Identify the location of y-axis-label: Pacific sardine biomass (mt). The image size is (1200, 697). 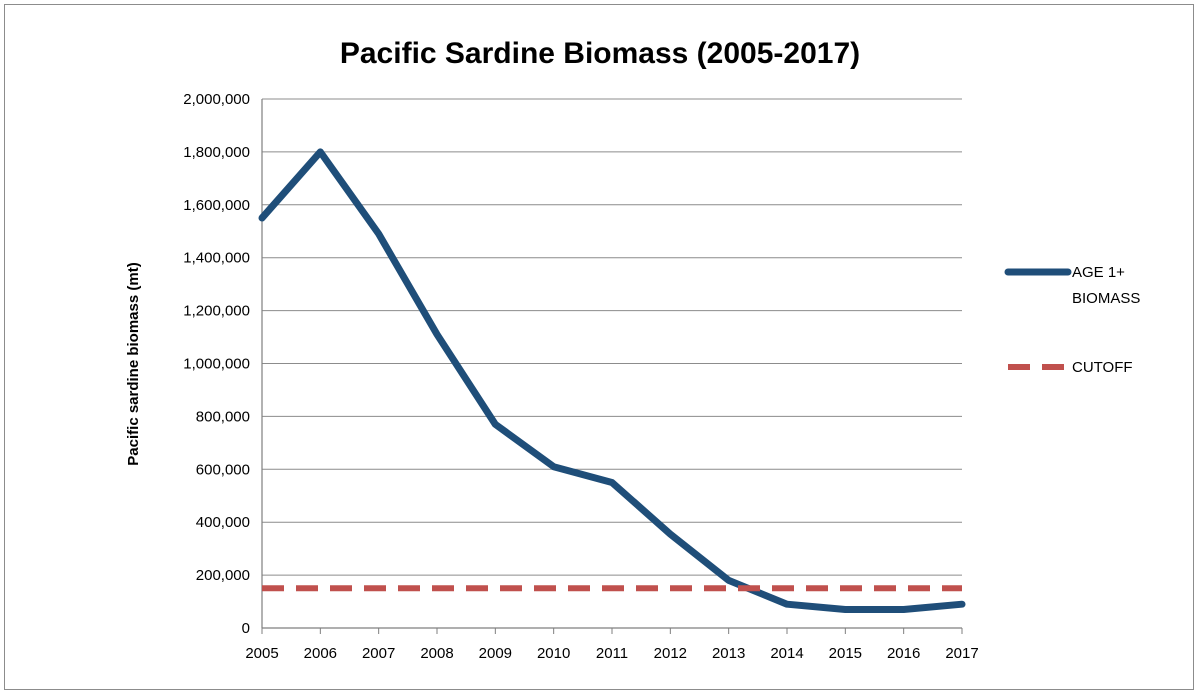
(133, 363).